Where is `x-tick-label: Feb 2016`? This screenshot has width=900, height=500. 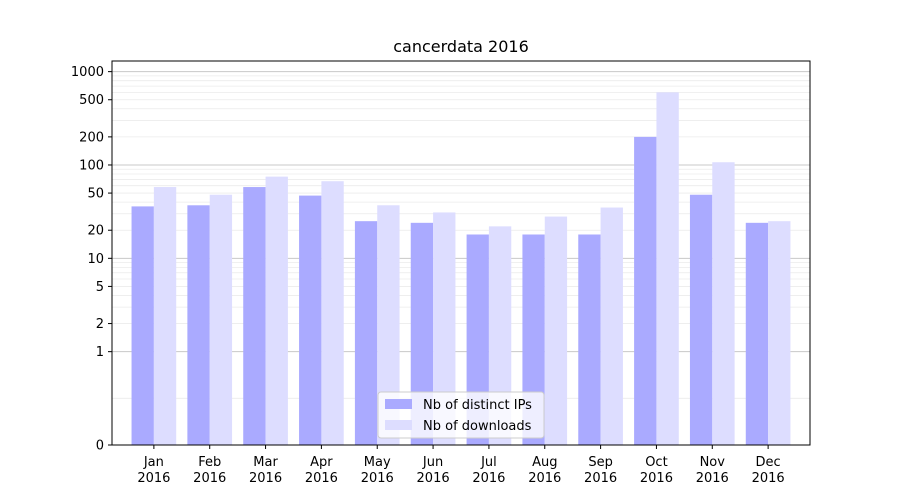 x-tick-label: Feb 2016 is located at coordinates (209, 470).